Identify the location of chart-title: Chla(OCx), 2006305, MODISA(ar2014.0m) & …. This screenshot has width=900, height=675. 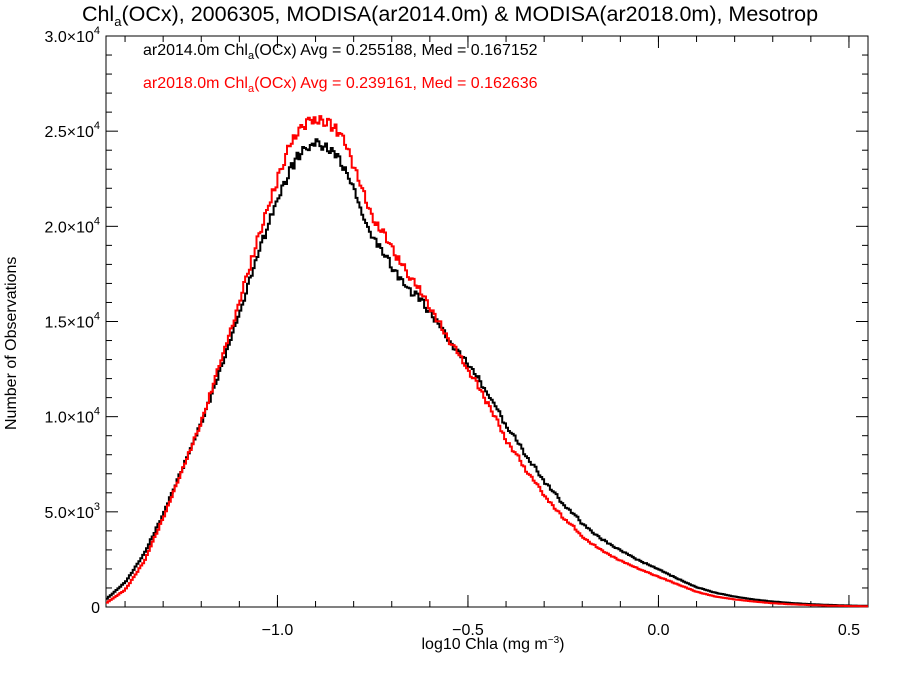
(450, 15).